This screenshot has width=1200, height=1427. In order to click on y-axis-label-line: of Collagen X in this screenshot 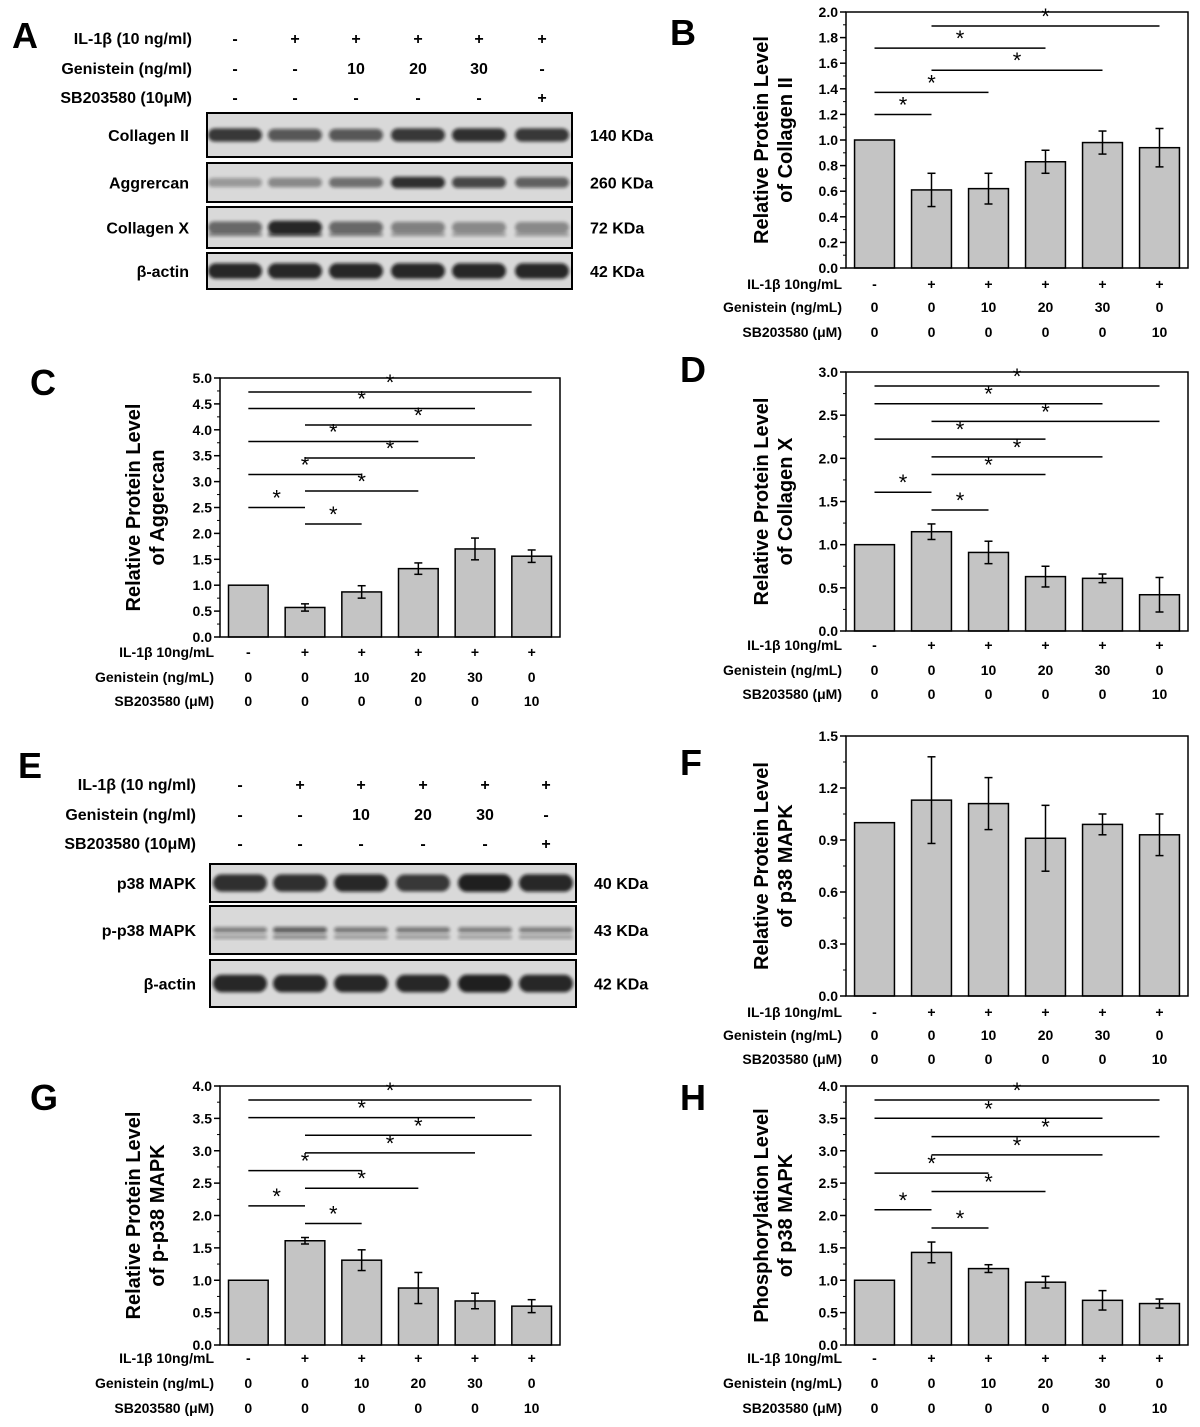, I will do `click(786, 501)`.